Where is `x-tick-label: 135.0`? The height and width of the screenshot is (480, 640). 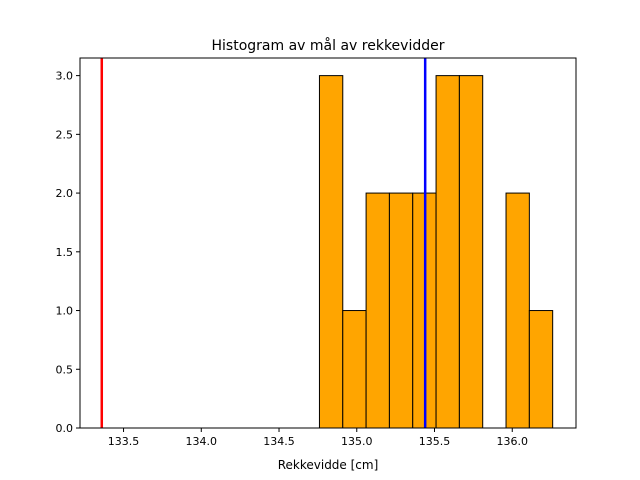 x-tick-label: 135.0 is located at coordinates (357, 441).